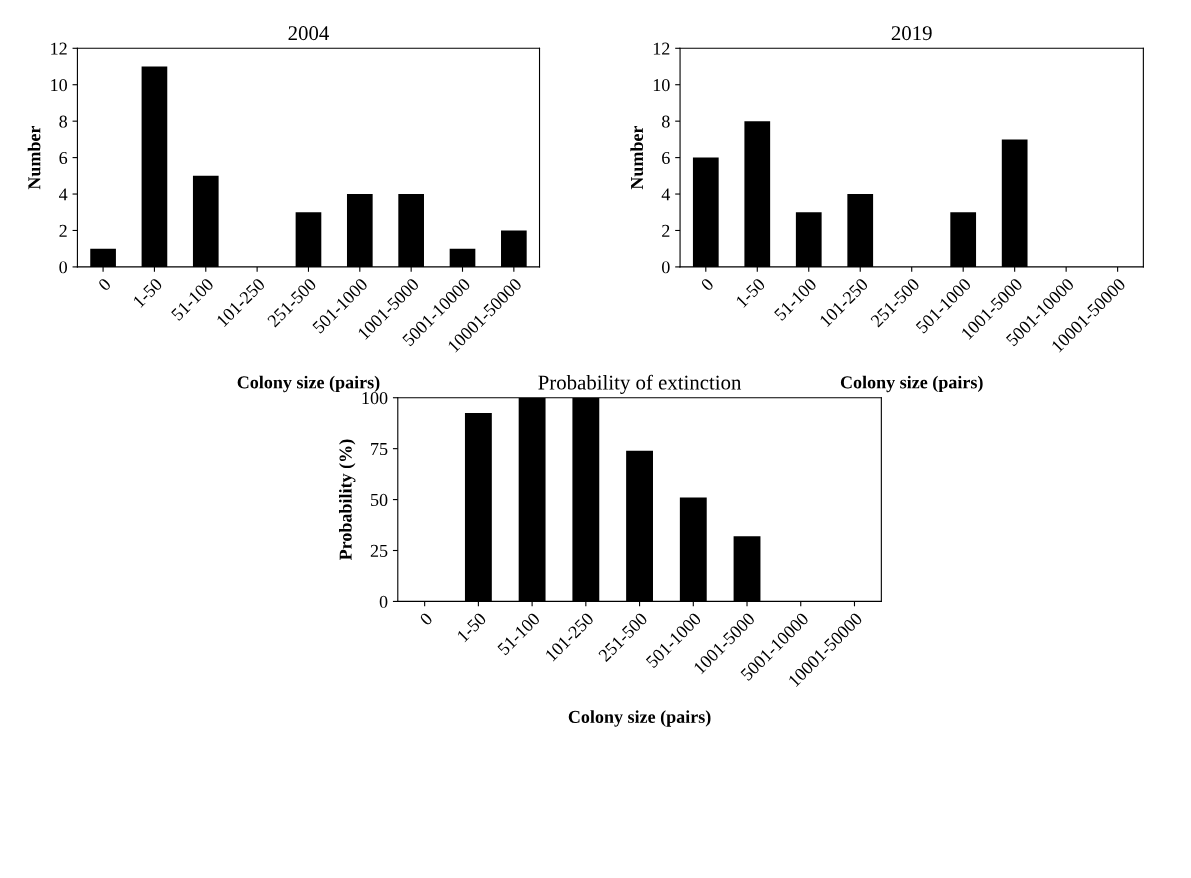  I want to click on chart-title: 2004, so click(308, 33).